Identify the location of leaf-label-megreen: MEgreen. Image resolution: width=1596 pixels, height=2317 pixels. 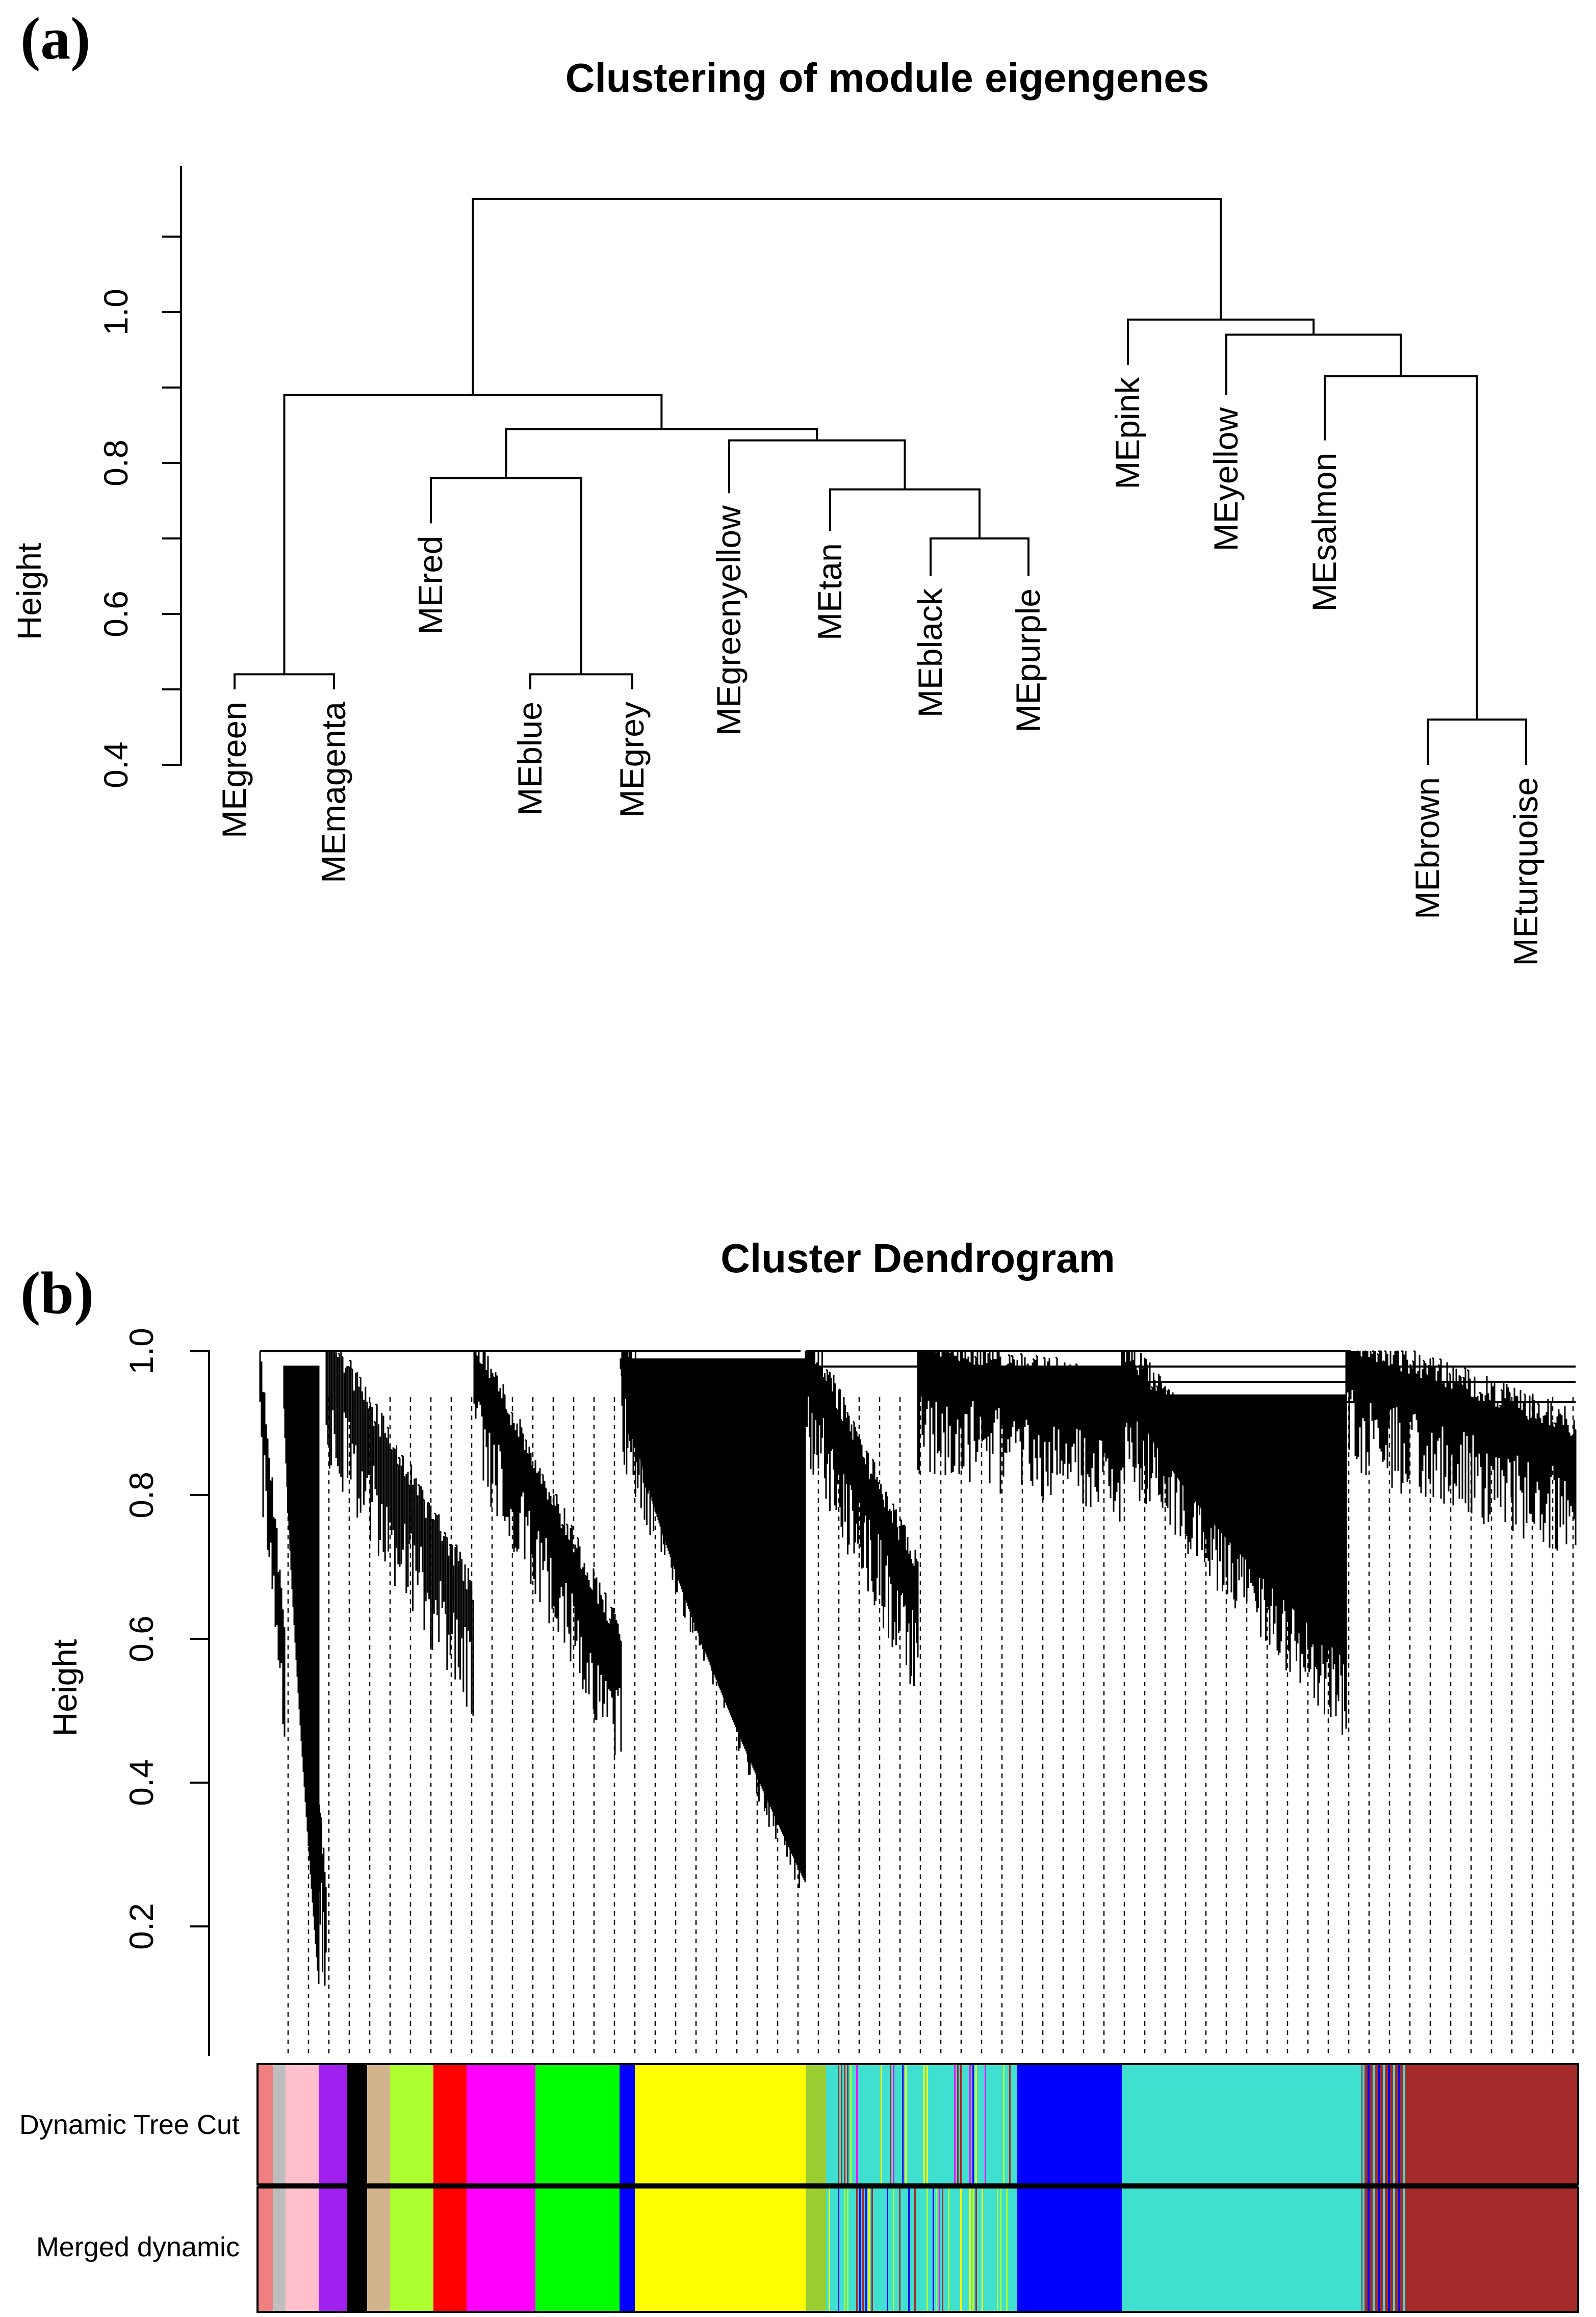
(234, 770).